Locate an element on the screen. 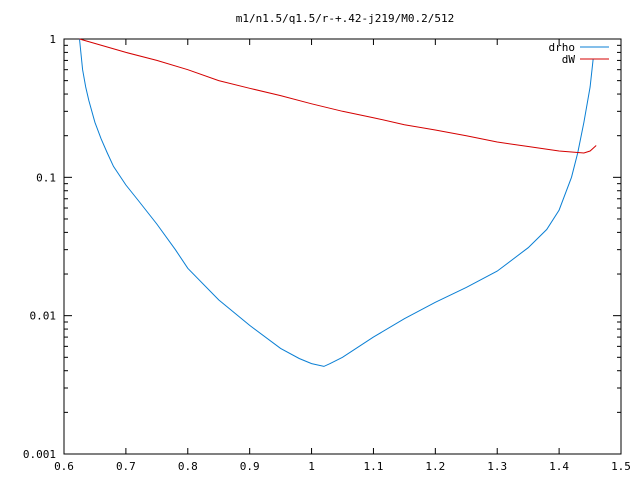 The width and height of the screenshot is (640, 480). y-tick-label: 0.001 is located at coordinates (39, 454).